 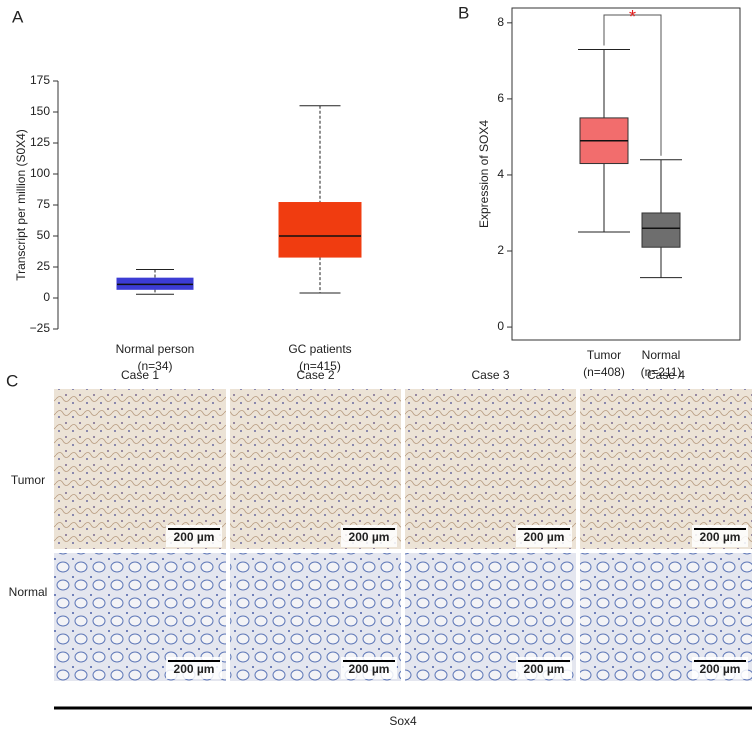 I want to click on sample-size: (n=408), so click(x=604, y=372).